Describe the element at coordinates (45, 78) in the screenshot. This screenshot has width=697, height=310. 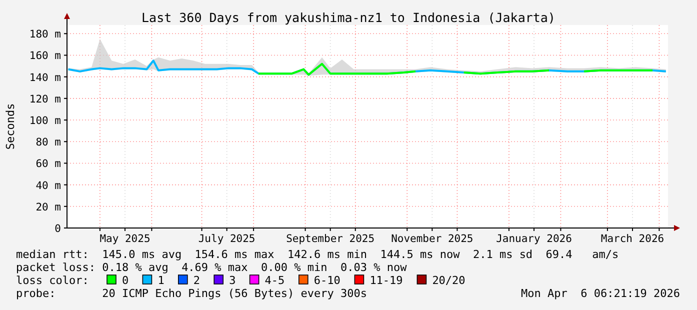
I see `y-tick-label: 140 m` at that location.